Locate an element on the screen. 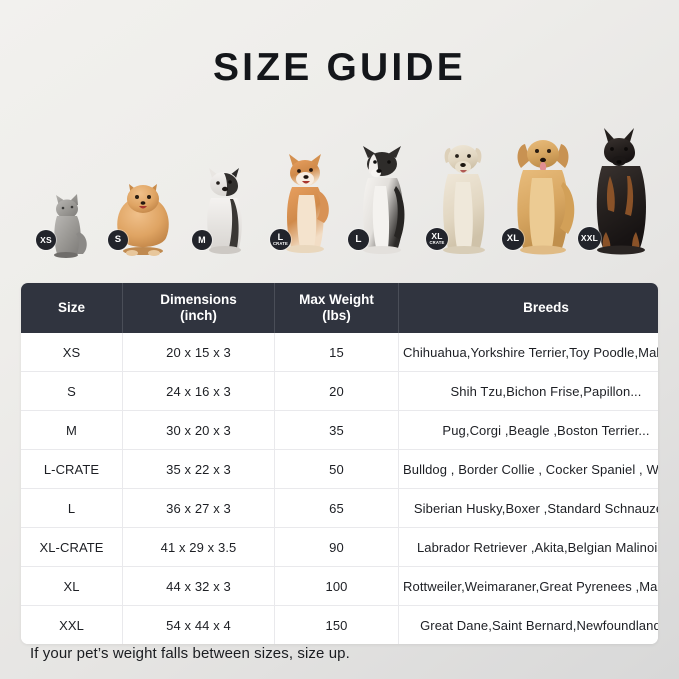 This screenshot has height=679, width=679. cell-dimensions: 24 x 16 x 3 is located at coordinates (198, 391).